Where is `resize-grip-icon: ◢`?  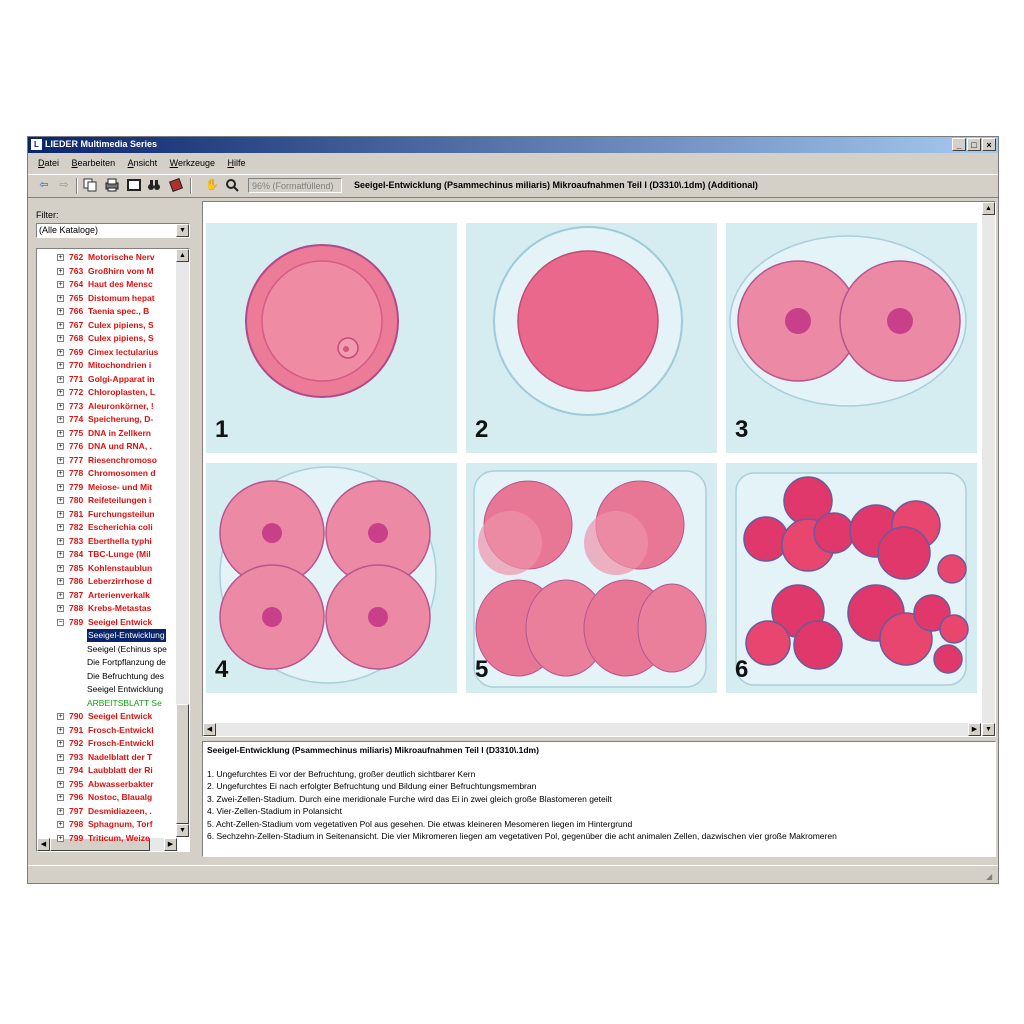
resize-grip-icon: ◢ is located at coordinates (989, 876).